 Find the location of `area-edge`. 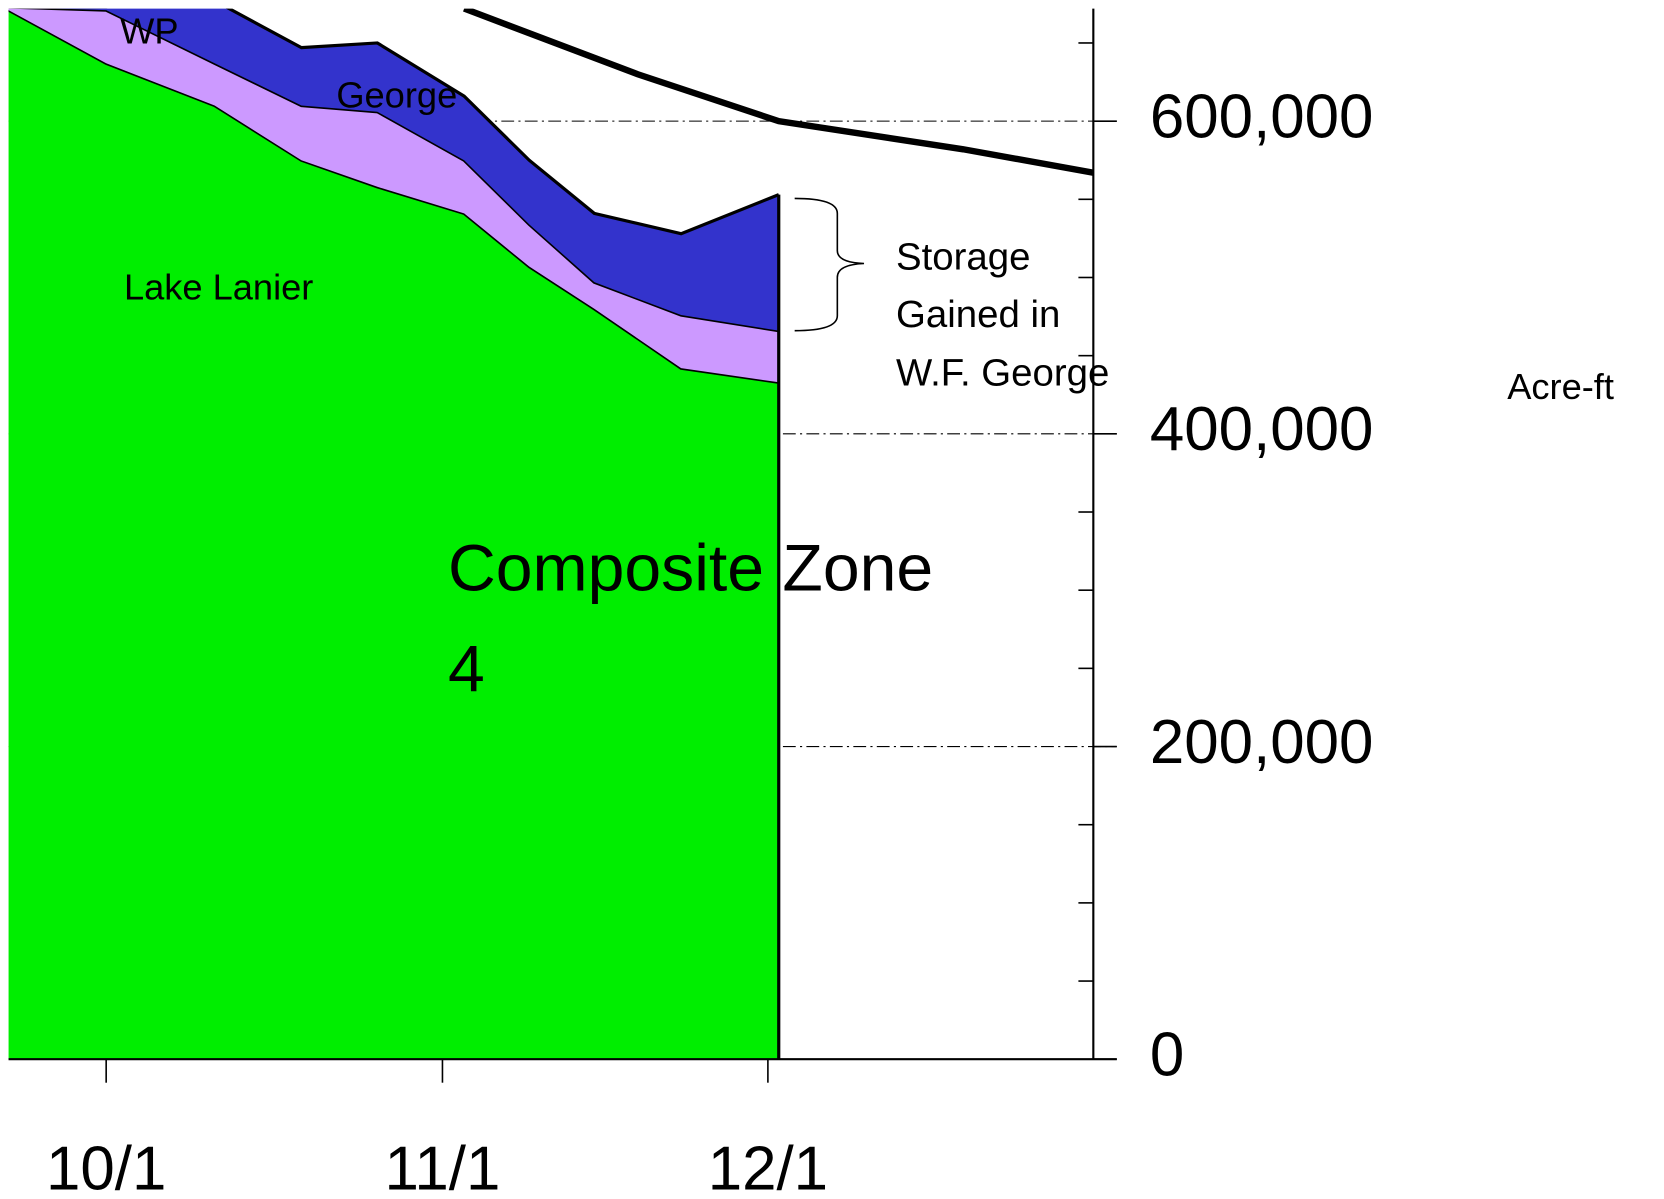

area-edge is located at coordinates (502, 122).